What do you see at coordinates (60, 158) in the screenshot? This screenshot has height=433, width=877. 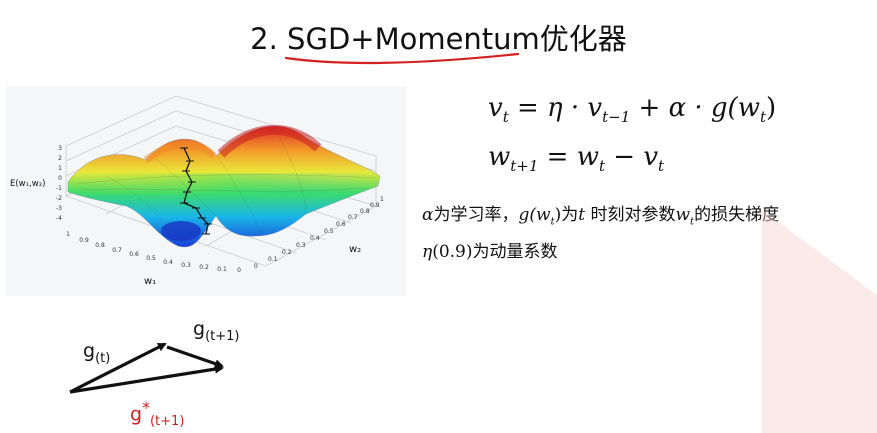 I see `svg-text: 2` at bounding box center [60, 158].